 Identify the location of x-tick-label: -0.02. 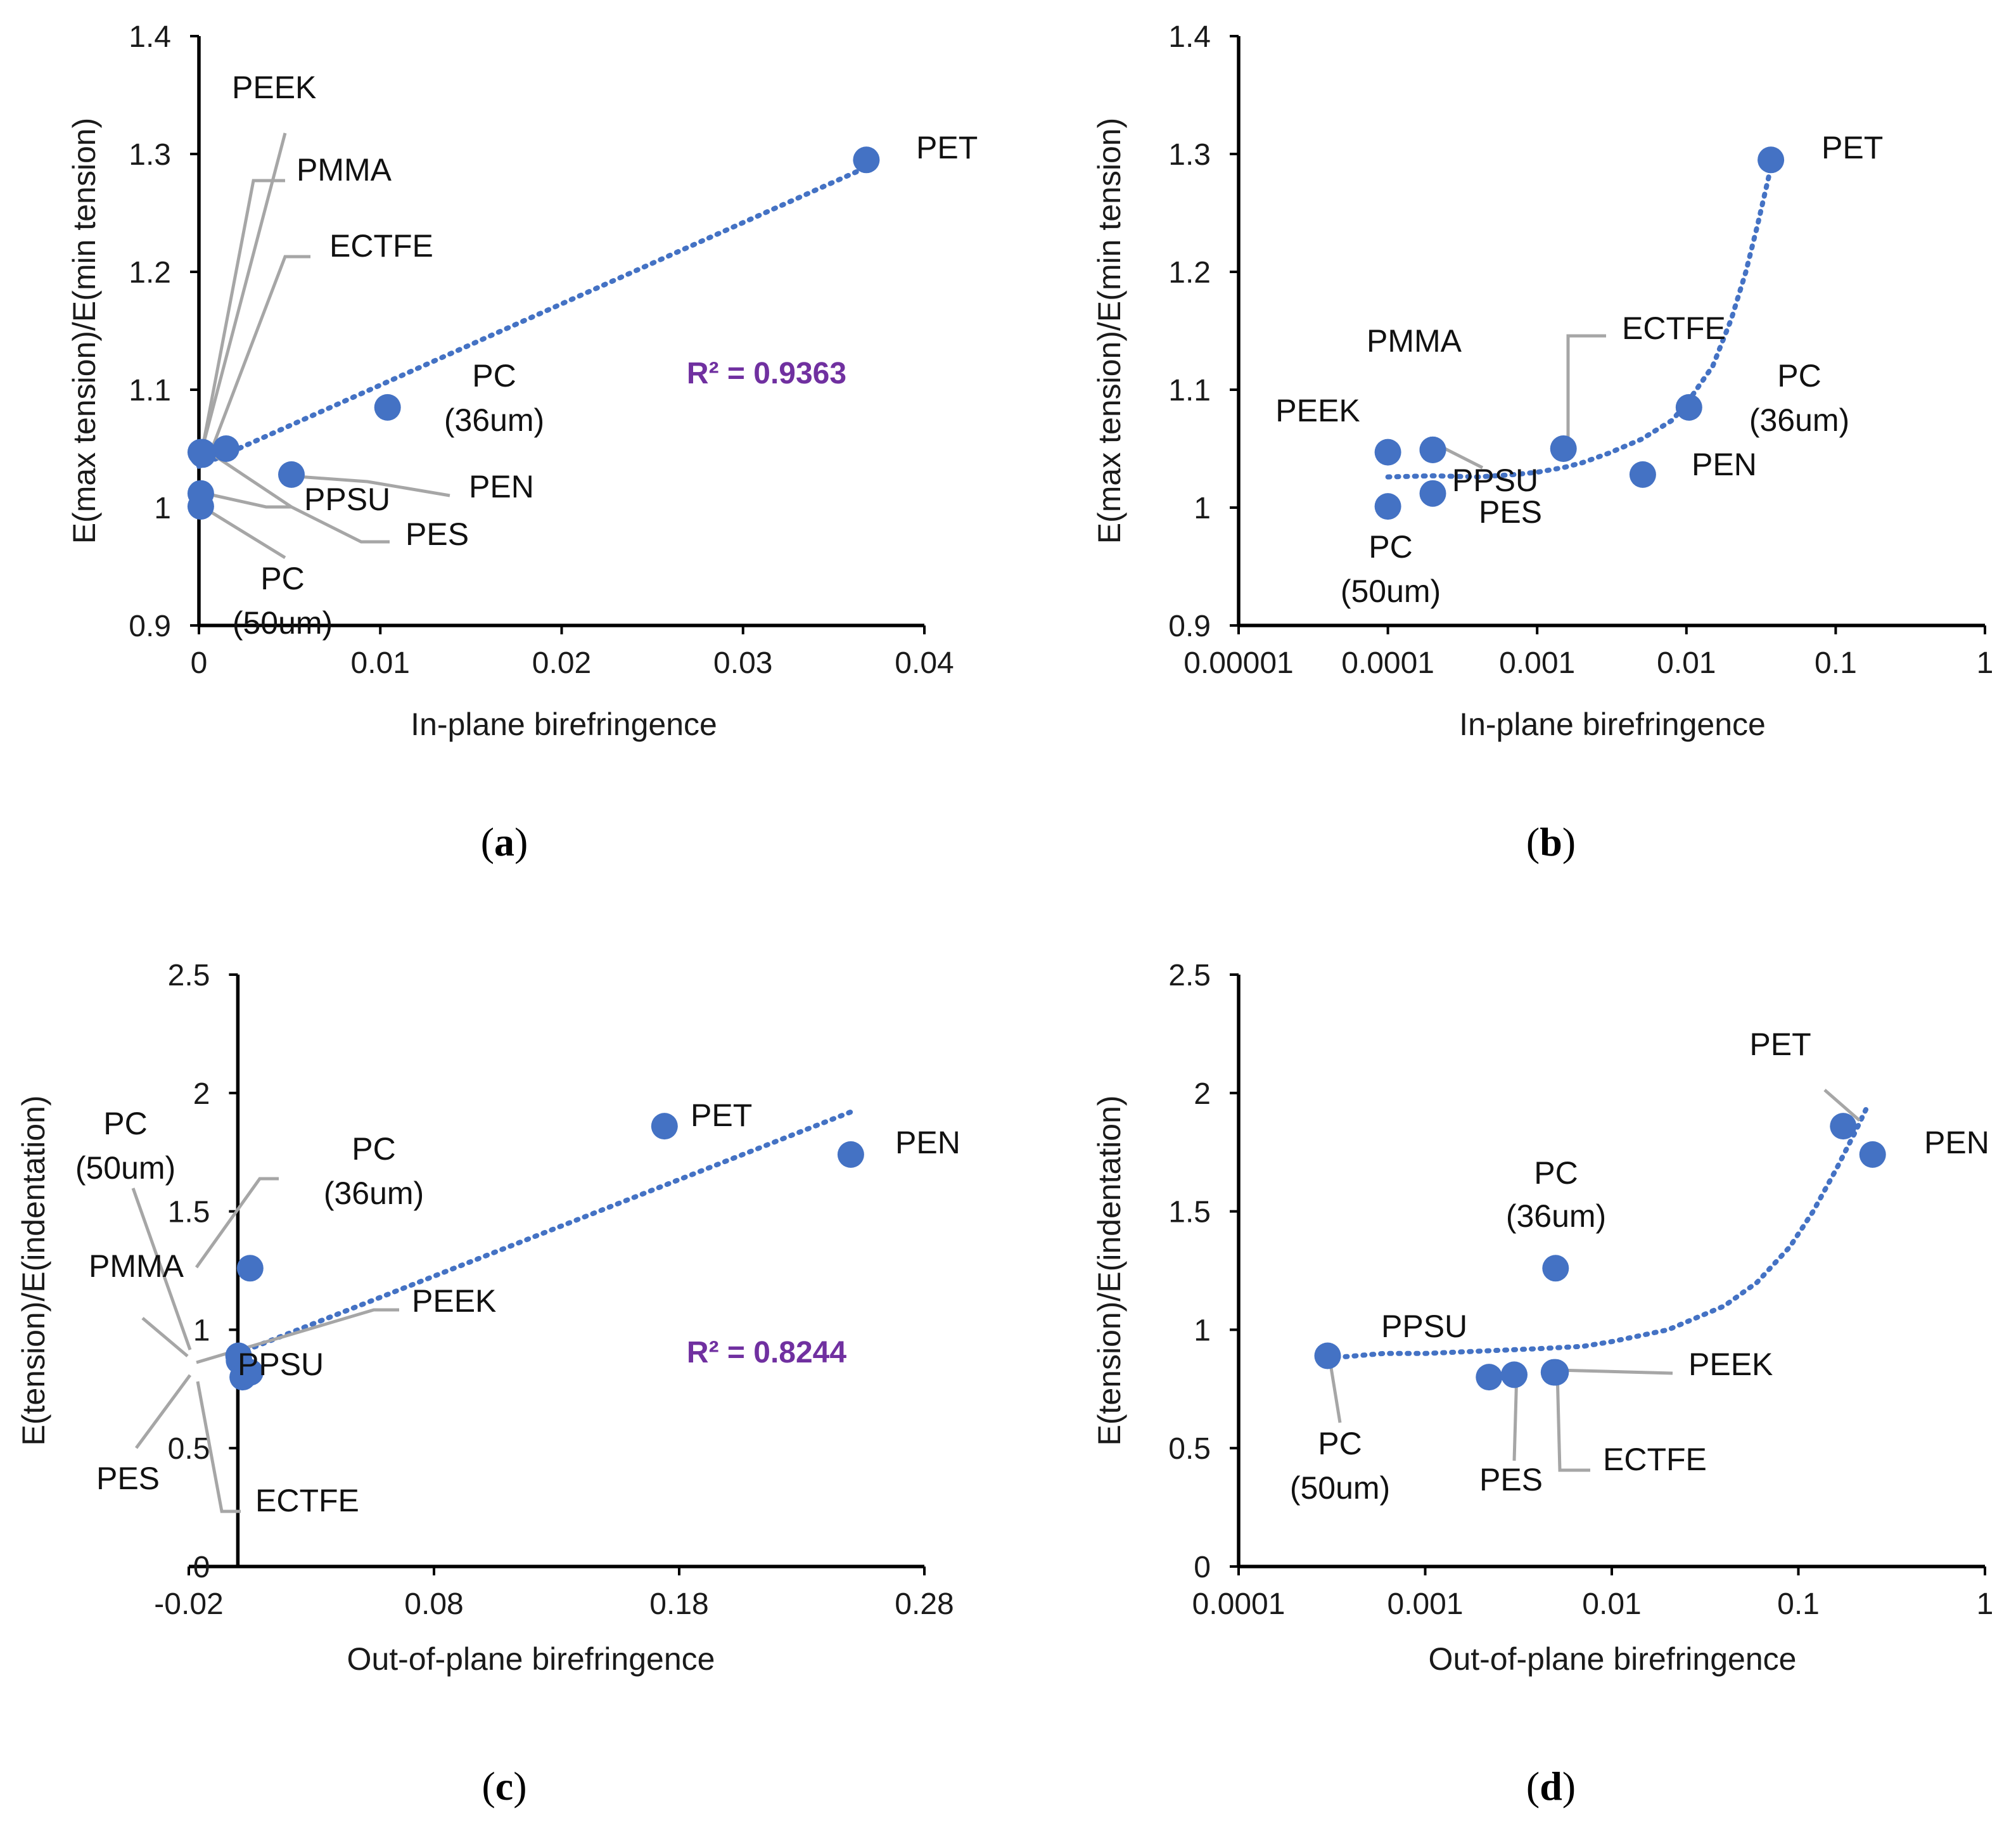
(188, 1604).